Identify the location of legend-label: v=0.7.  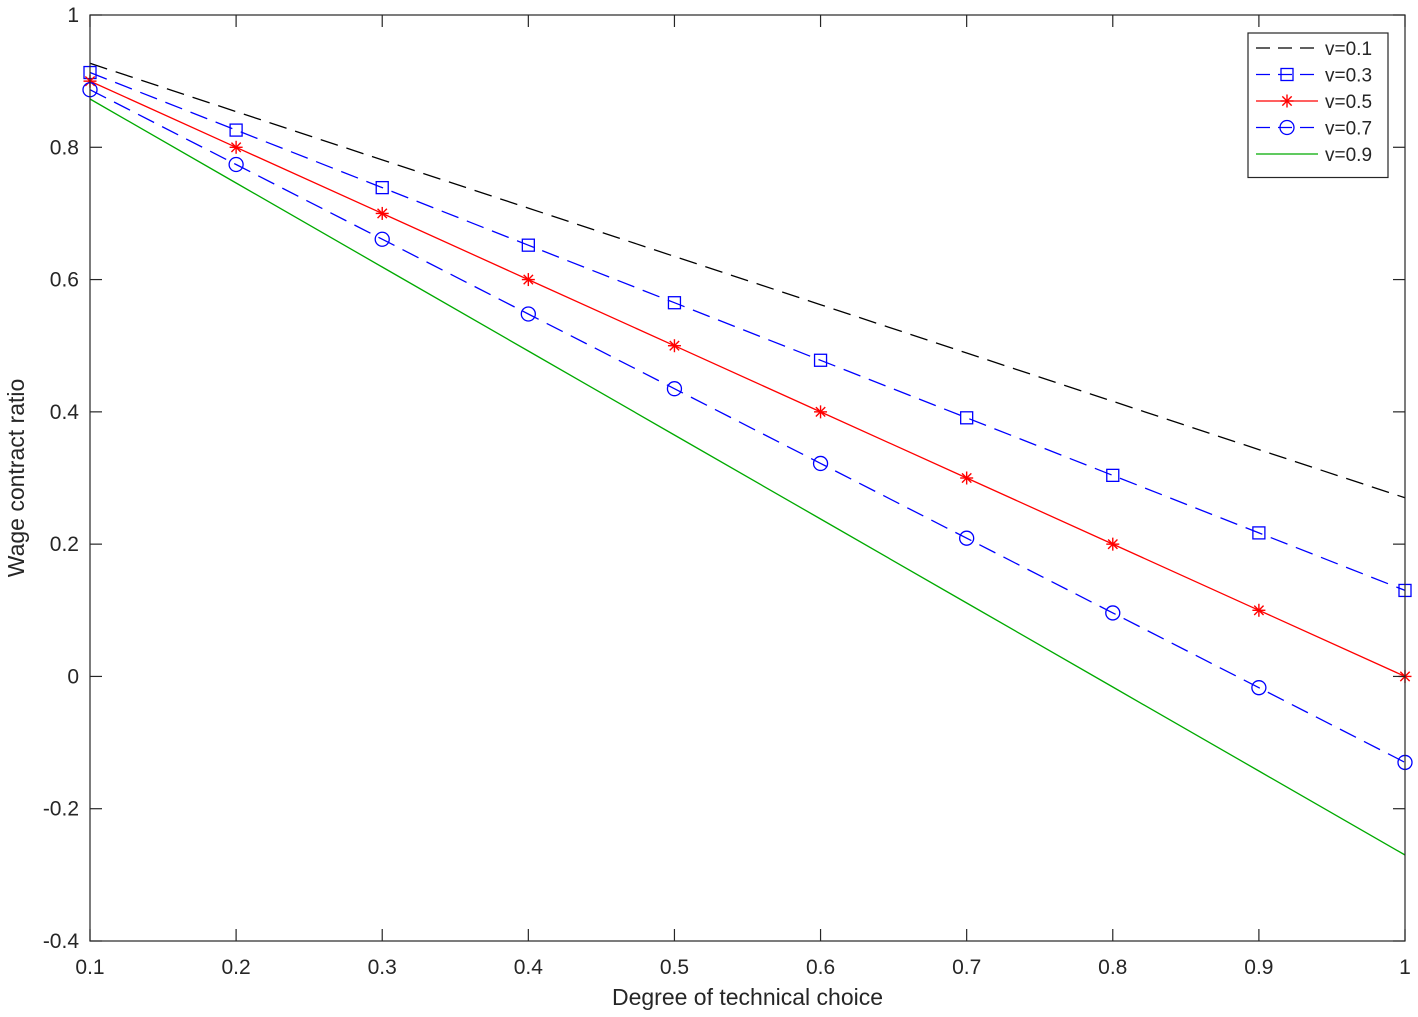
(1348, 129).